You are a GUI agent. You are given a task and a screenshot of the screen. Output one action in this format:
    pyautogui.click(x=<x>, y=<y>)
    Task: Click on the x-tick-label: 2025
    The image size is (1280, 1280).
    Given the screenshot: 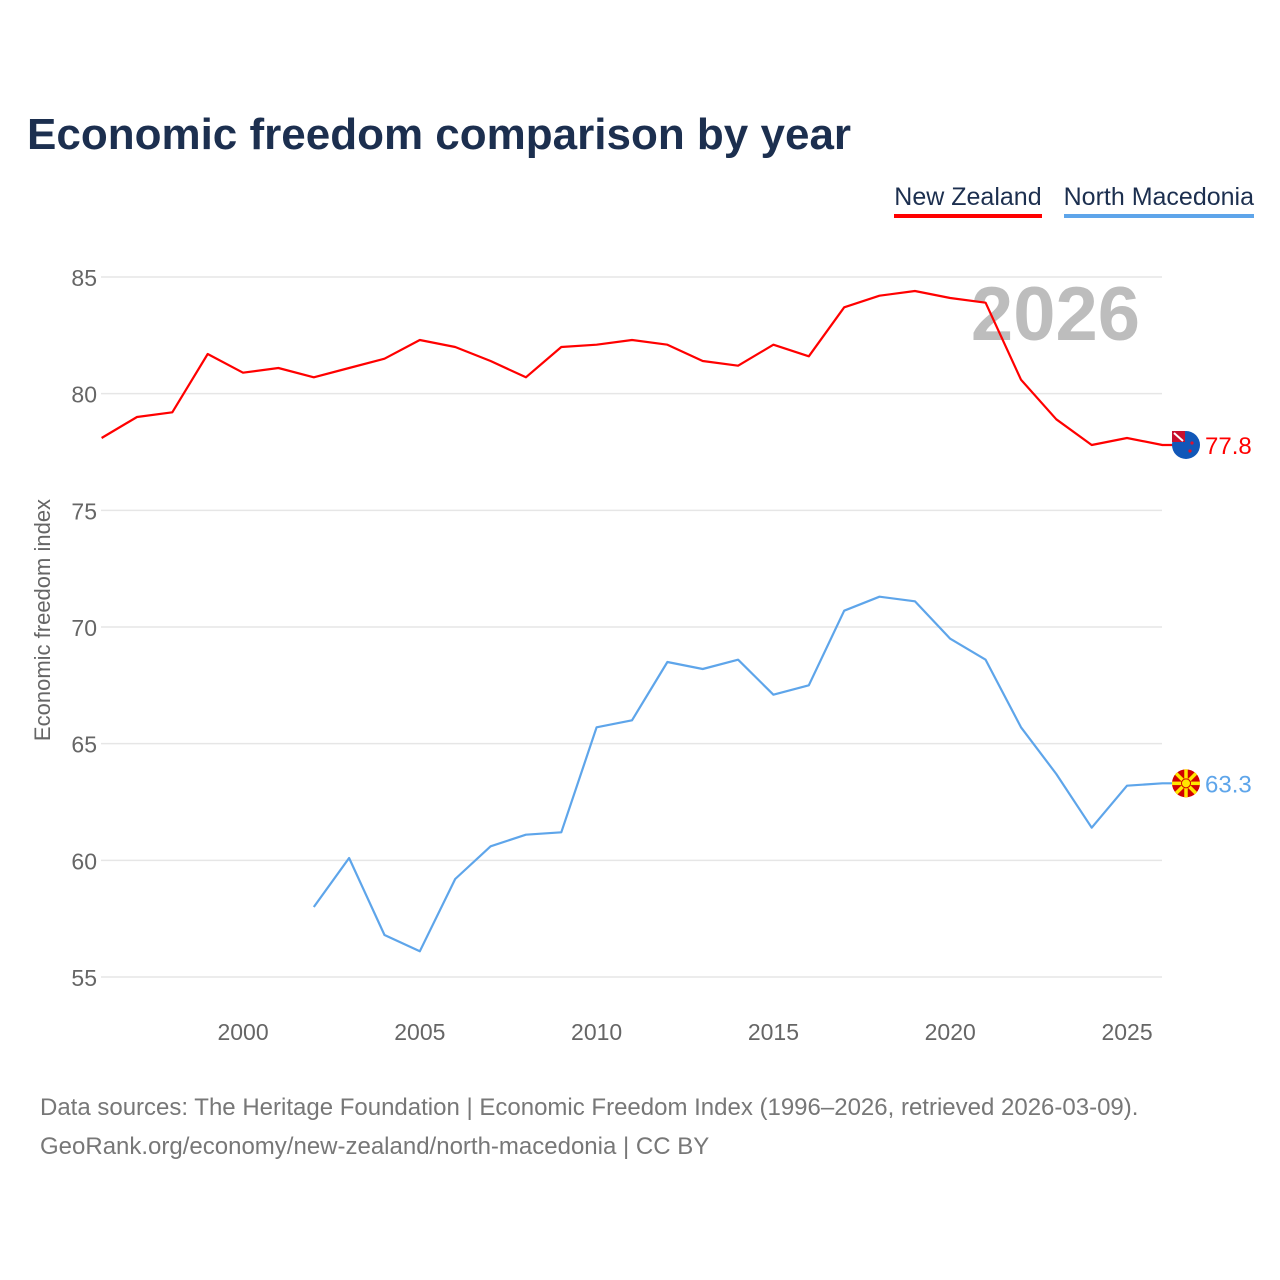 What is the action you would take?
    pyautogui.click(x=1126, y=1032)
    